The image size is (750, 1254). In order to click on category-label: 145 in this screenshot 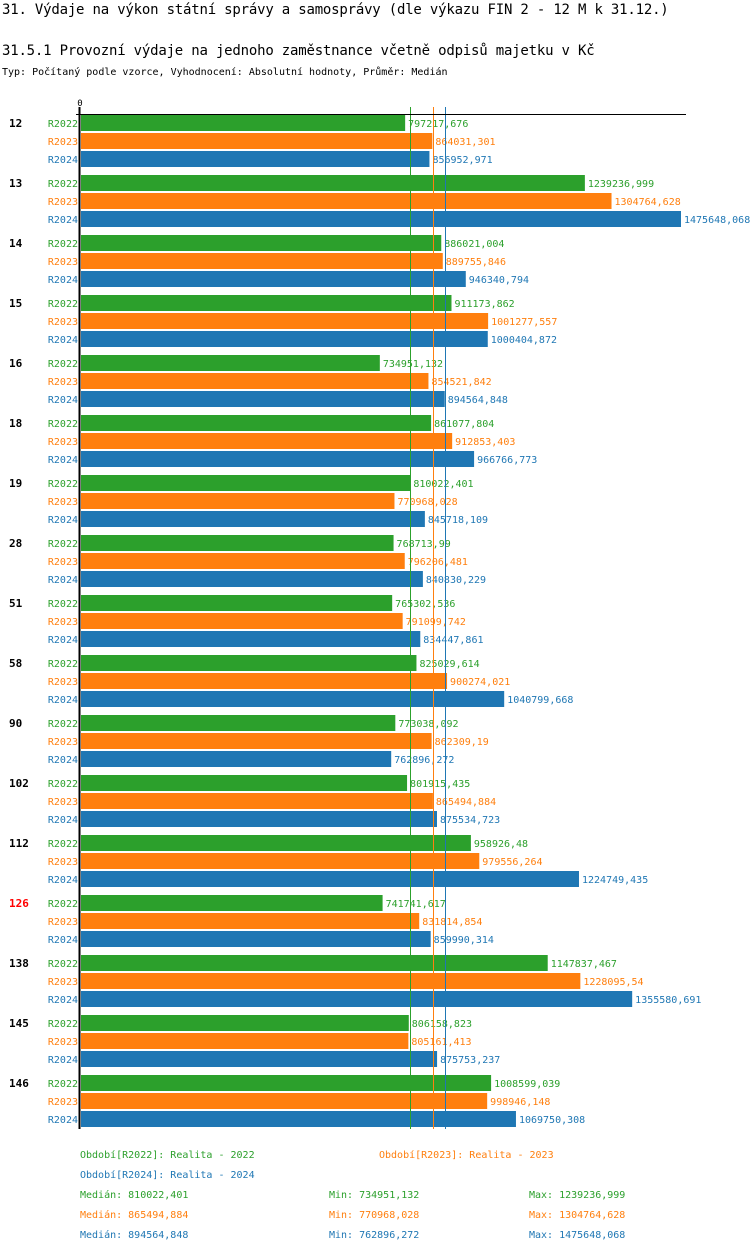, I will do `click(19, 1023)`.